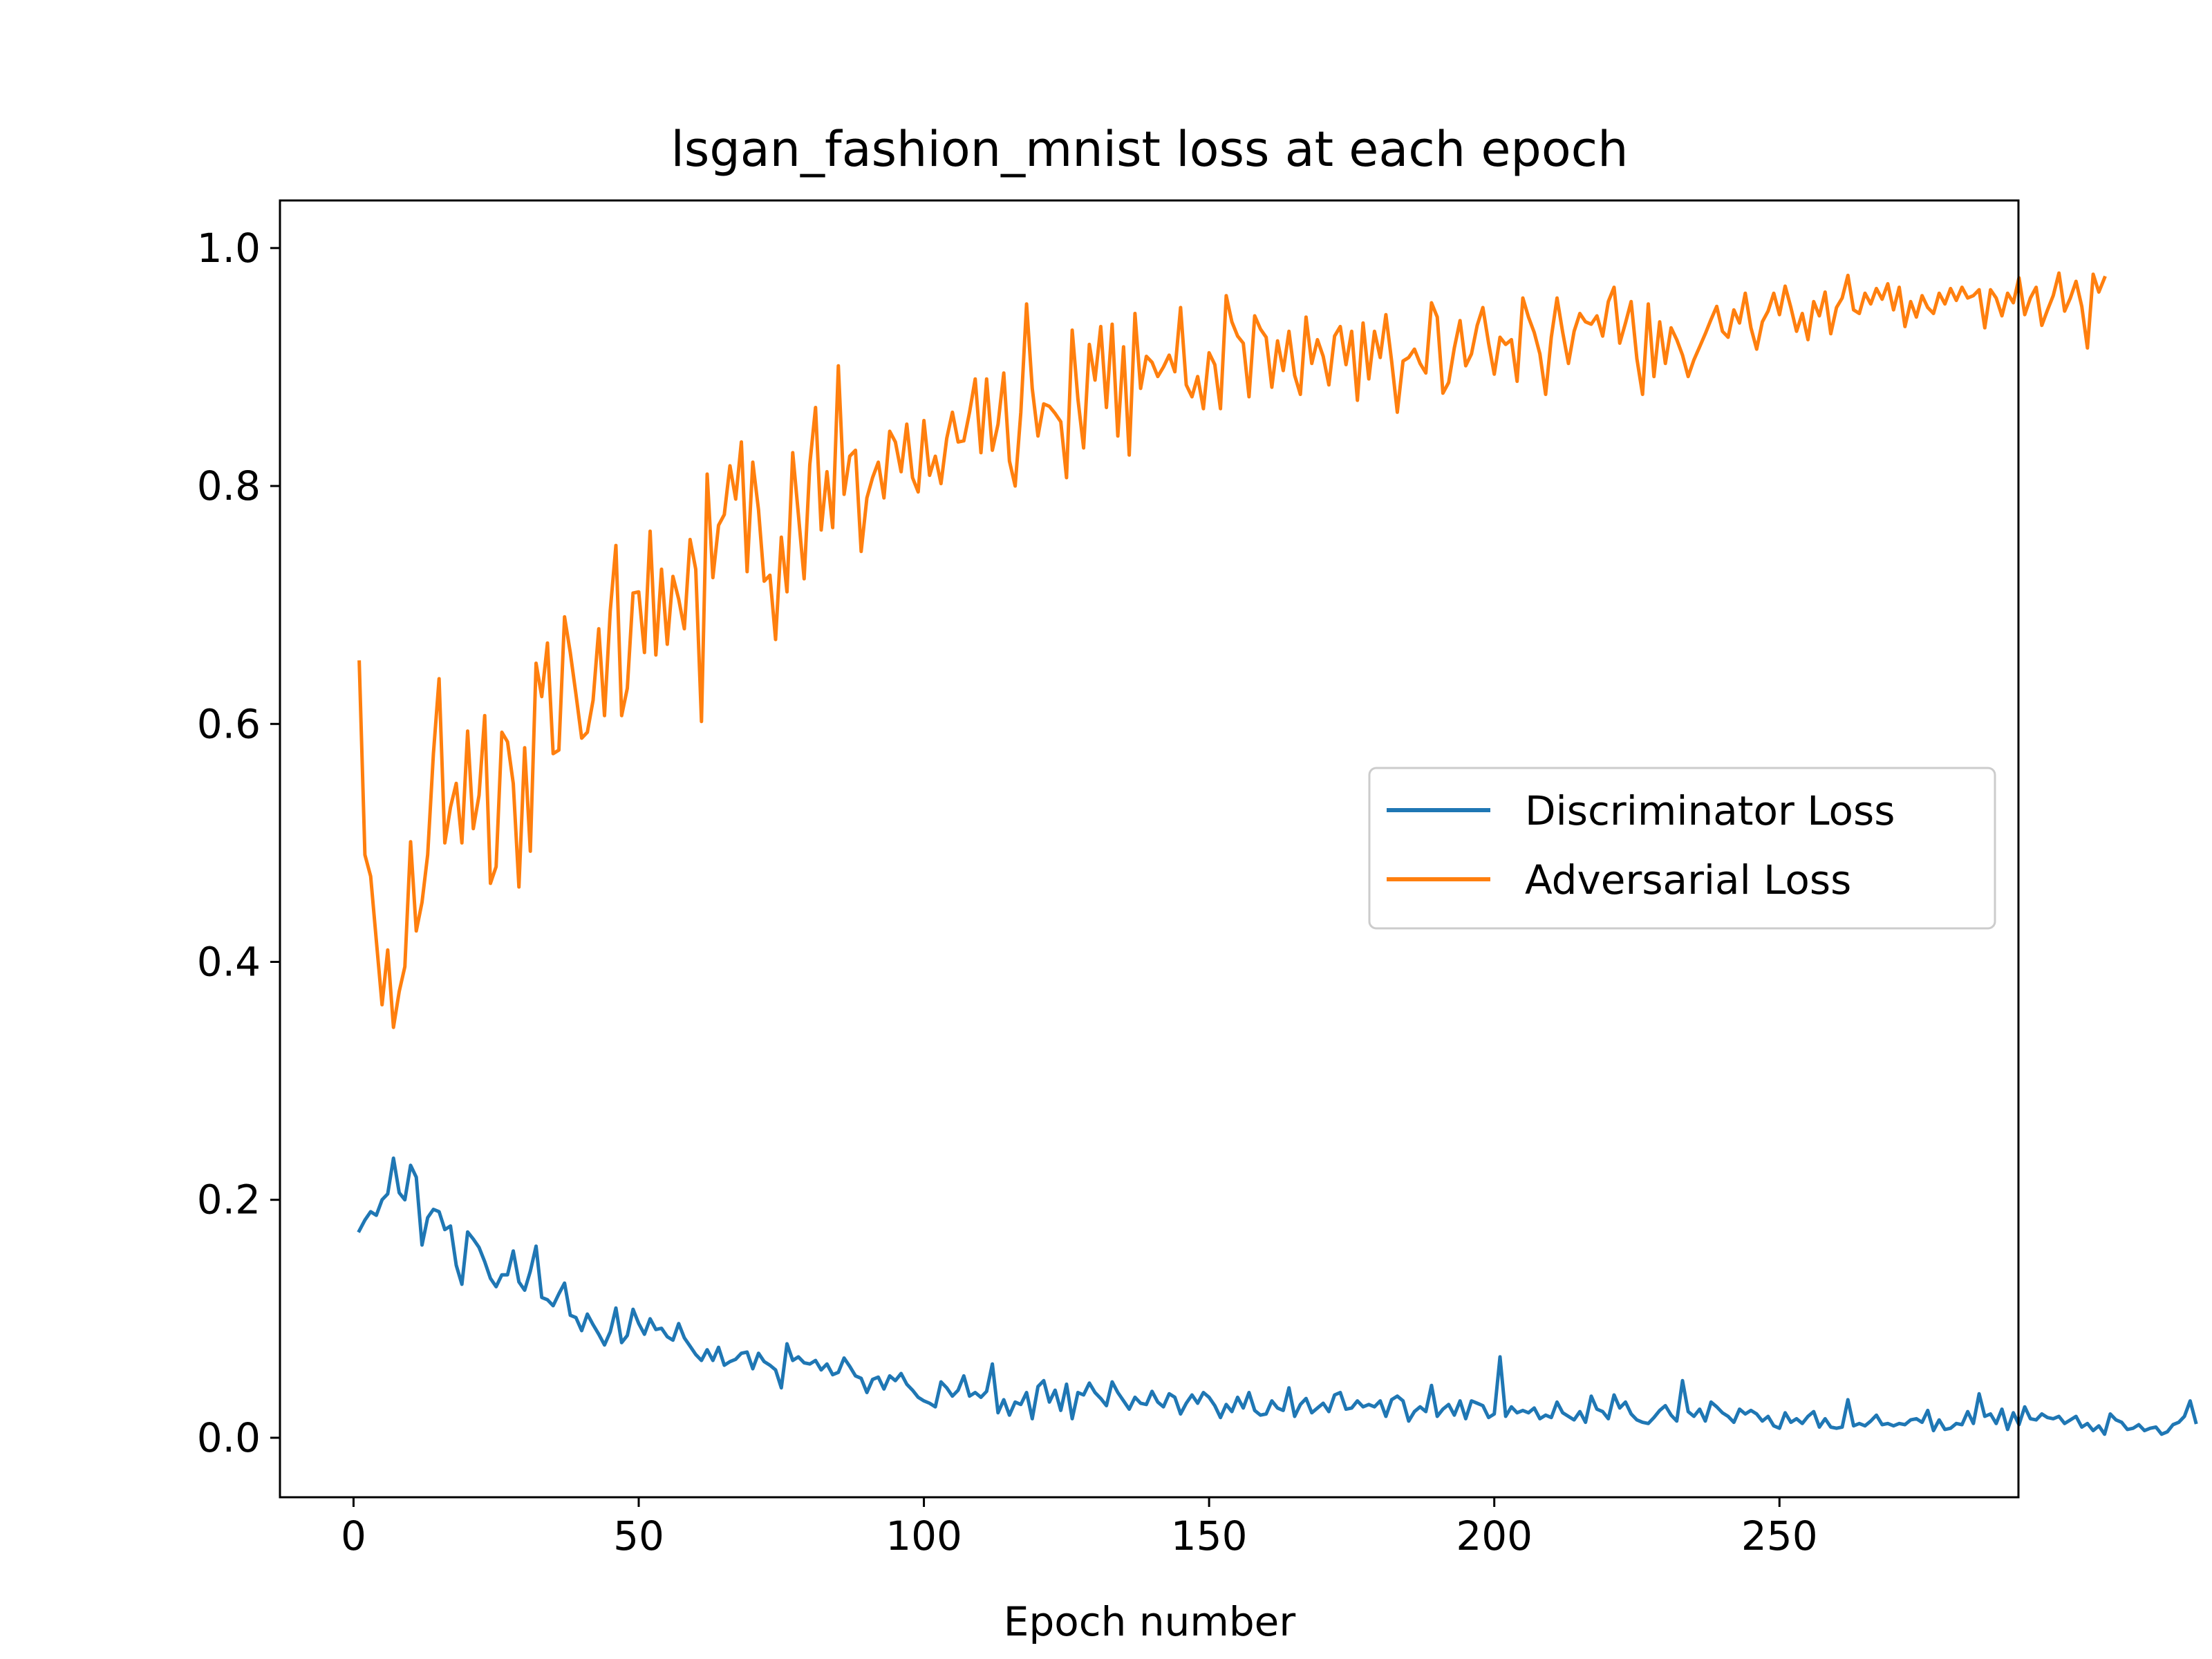  I want to click on x-tick-label-2: 100, so click(924, 1535).